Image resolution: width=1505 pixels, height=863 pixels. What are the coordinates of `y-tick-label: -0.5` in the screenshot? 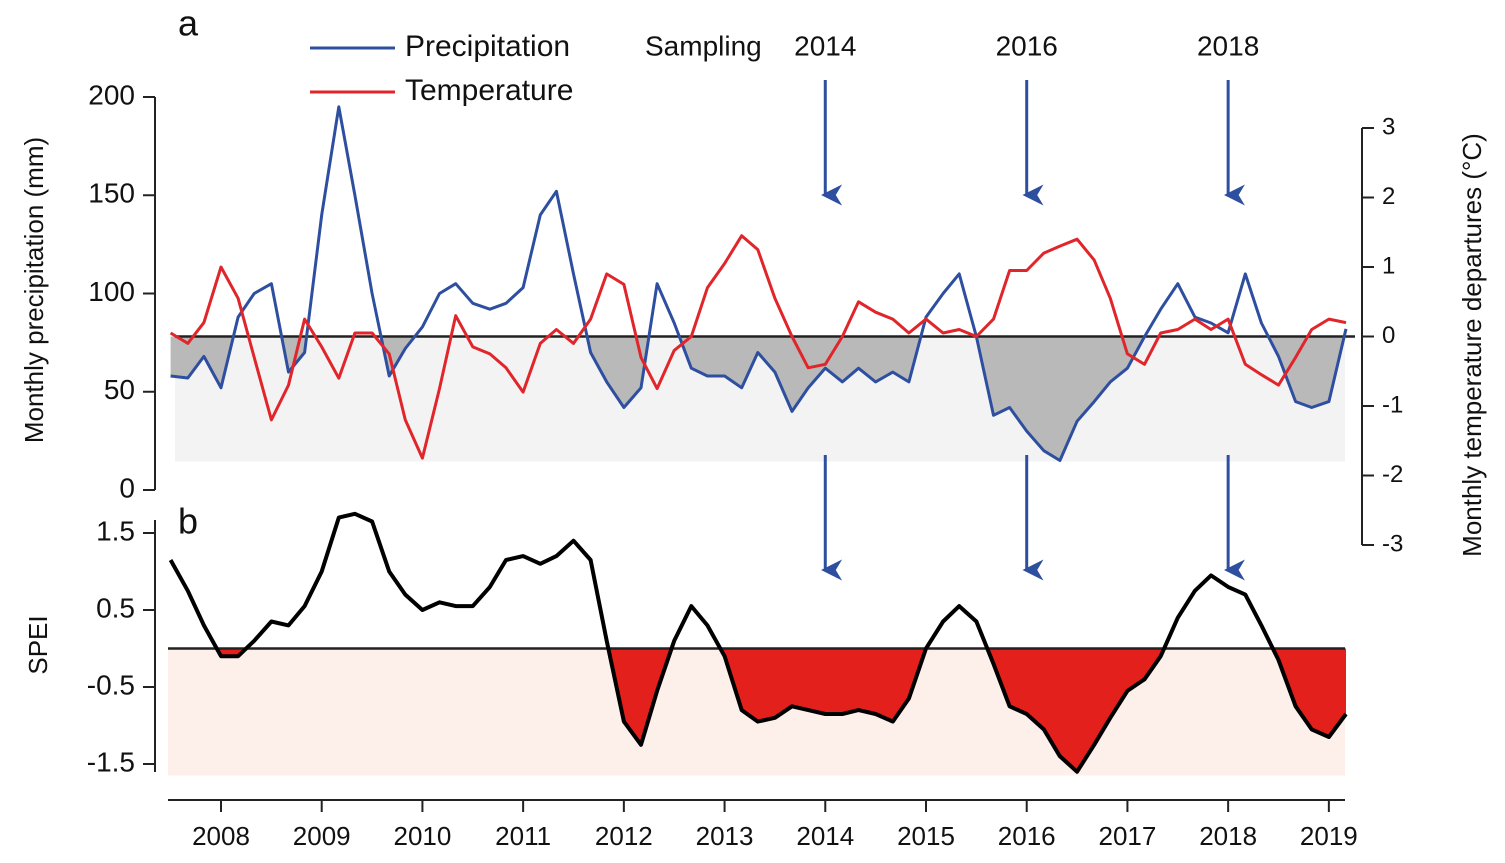 It's located at (111, 684).